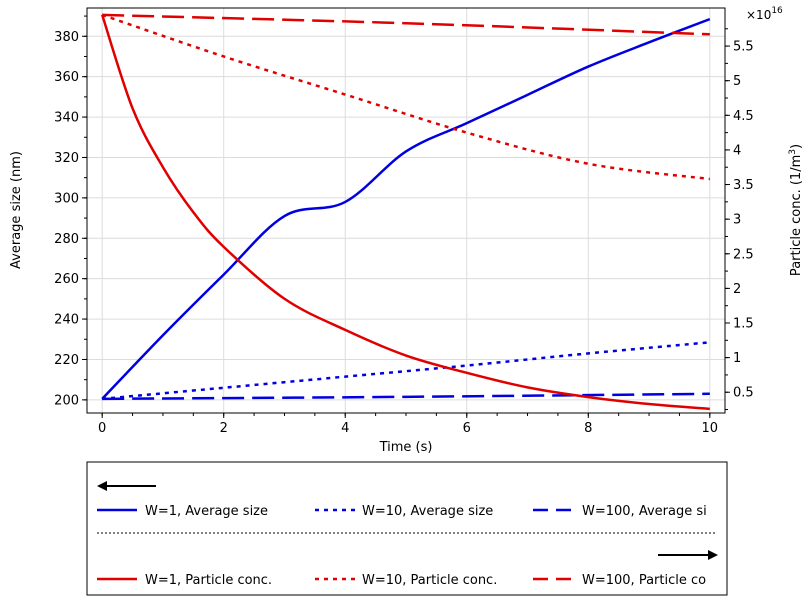  Describe the element at coordinates (796, 146) in the screenshot. I see `right-axis-title-close: )` at that location.